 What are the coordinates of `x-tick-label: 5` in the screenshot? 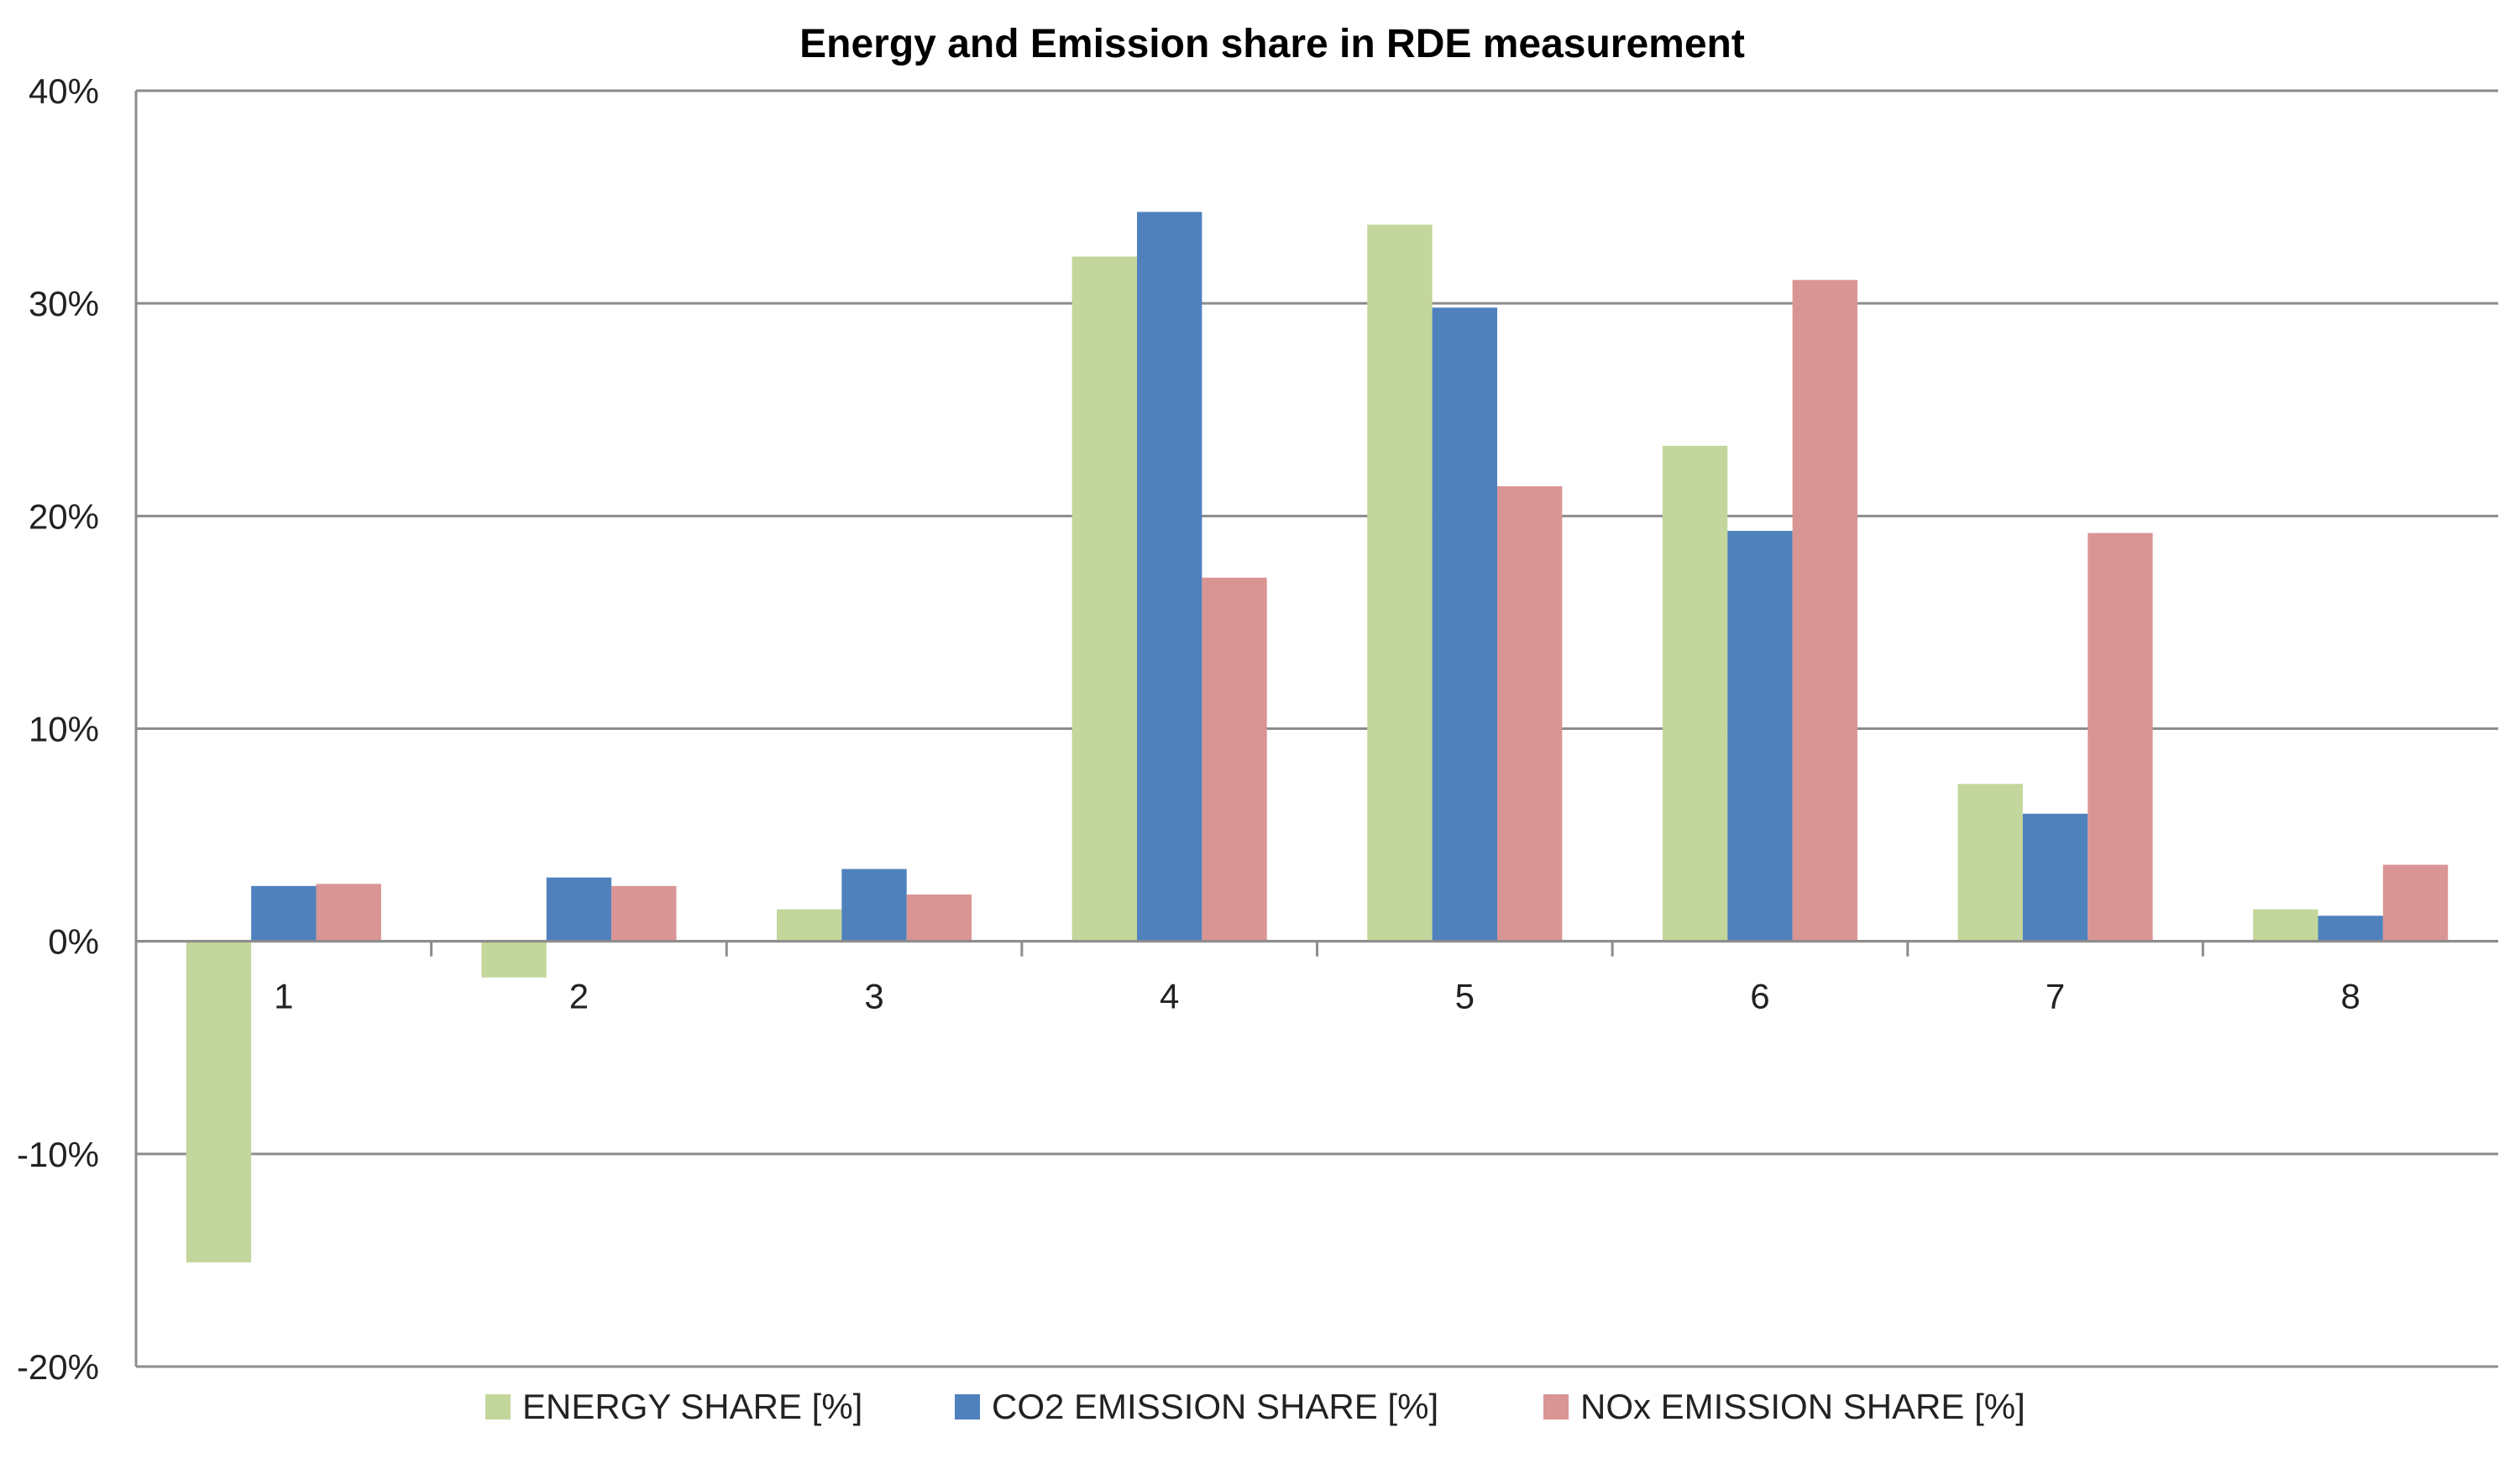 It's located at (1465, 996).